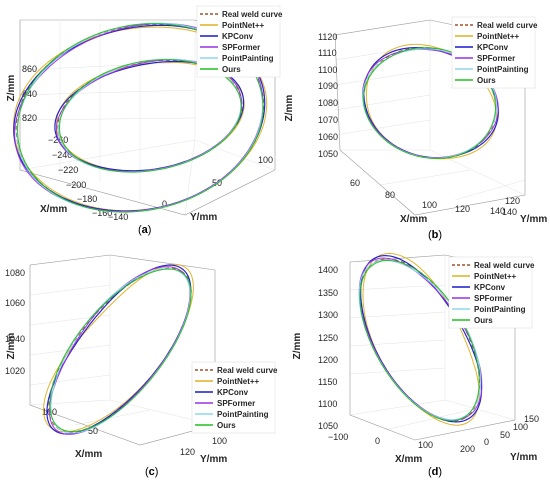 This screenshot has height=488, width=550. Describe the element at coordinates (328, 86) in the screenshot. I see `z-tick-label: 1090` at that location.